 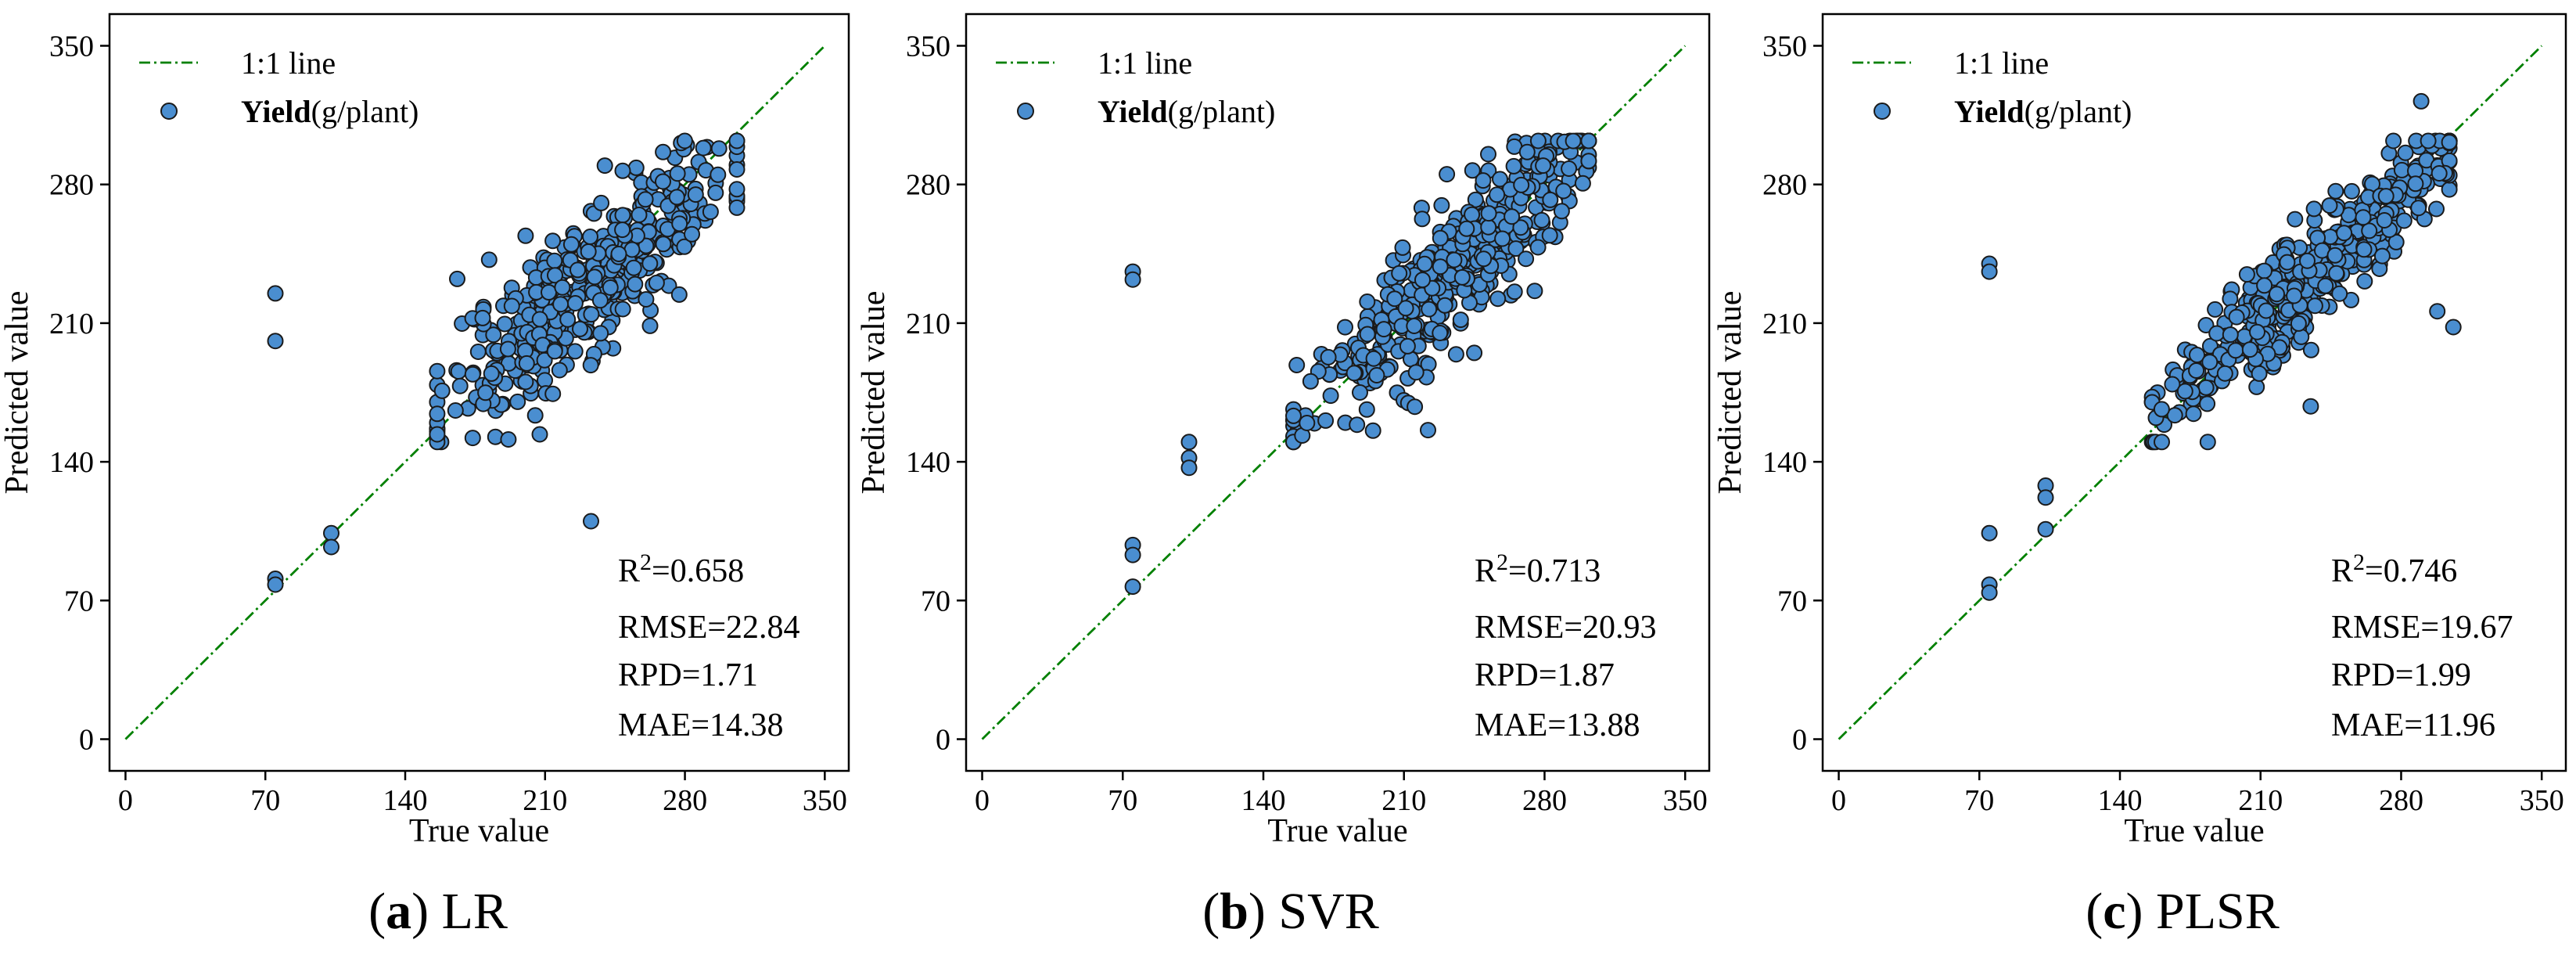 I want to click on stat-r2: R2=0.713, so click(x=1538, y=569).